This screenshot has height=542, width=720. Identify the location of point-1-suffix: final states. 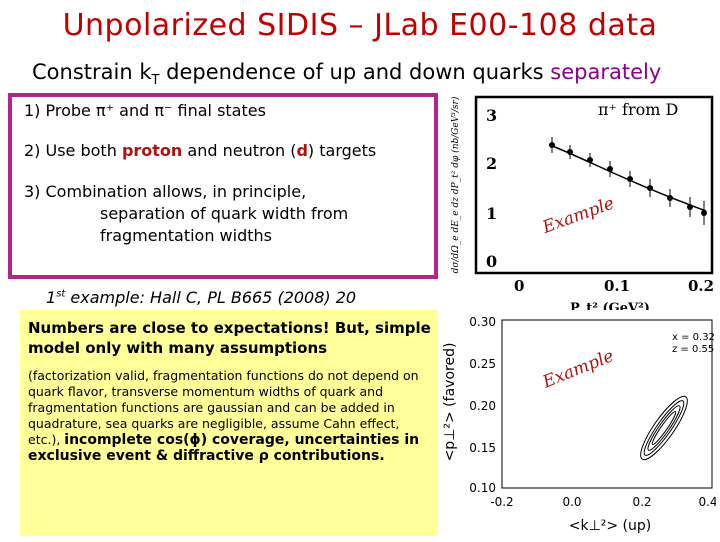
(219, 110).